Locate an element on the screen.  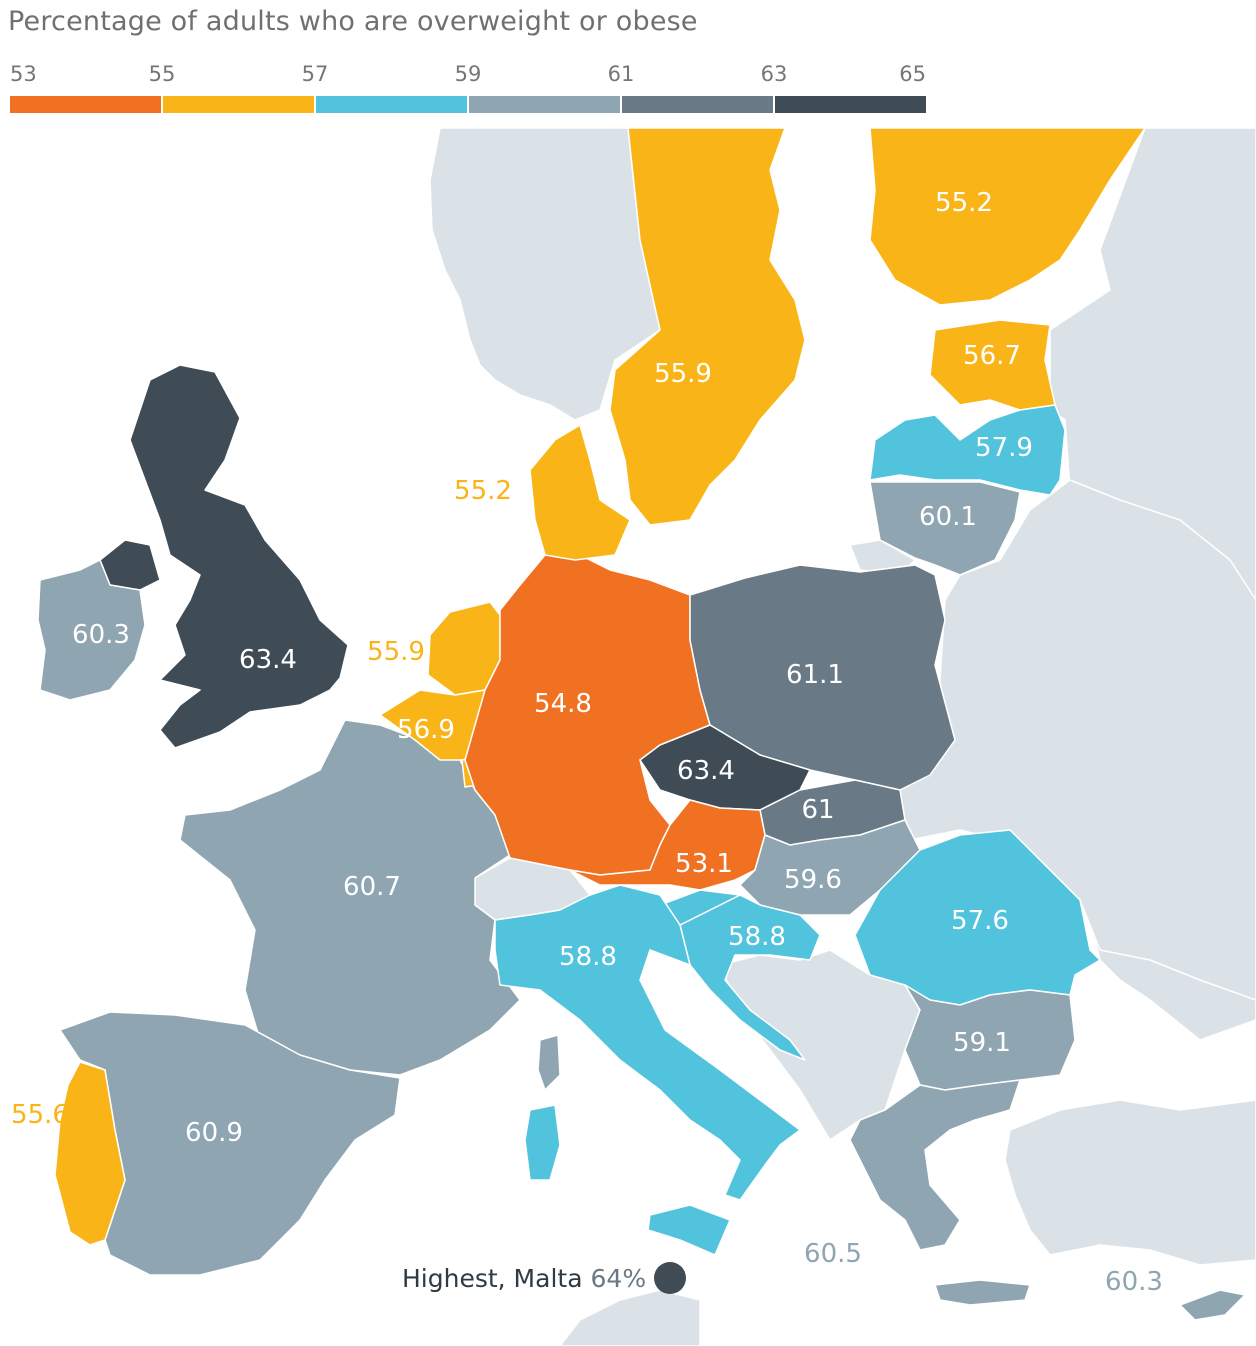
label-slovakia: 61 is located at coordinates (817, 810).